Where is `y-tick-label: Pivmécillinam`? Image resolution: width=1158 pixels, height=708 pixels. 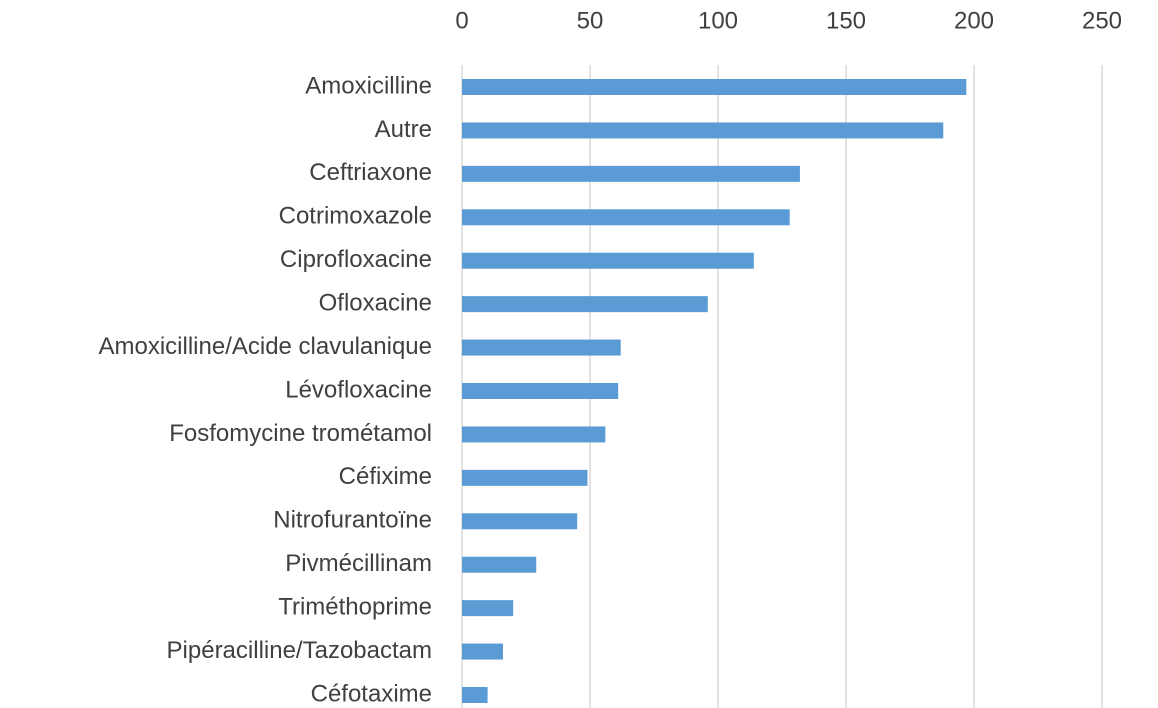
y-tick-label: Pivmécillinam is located at coordinates (358, 563).